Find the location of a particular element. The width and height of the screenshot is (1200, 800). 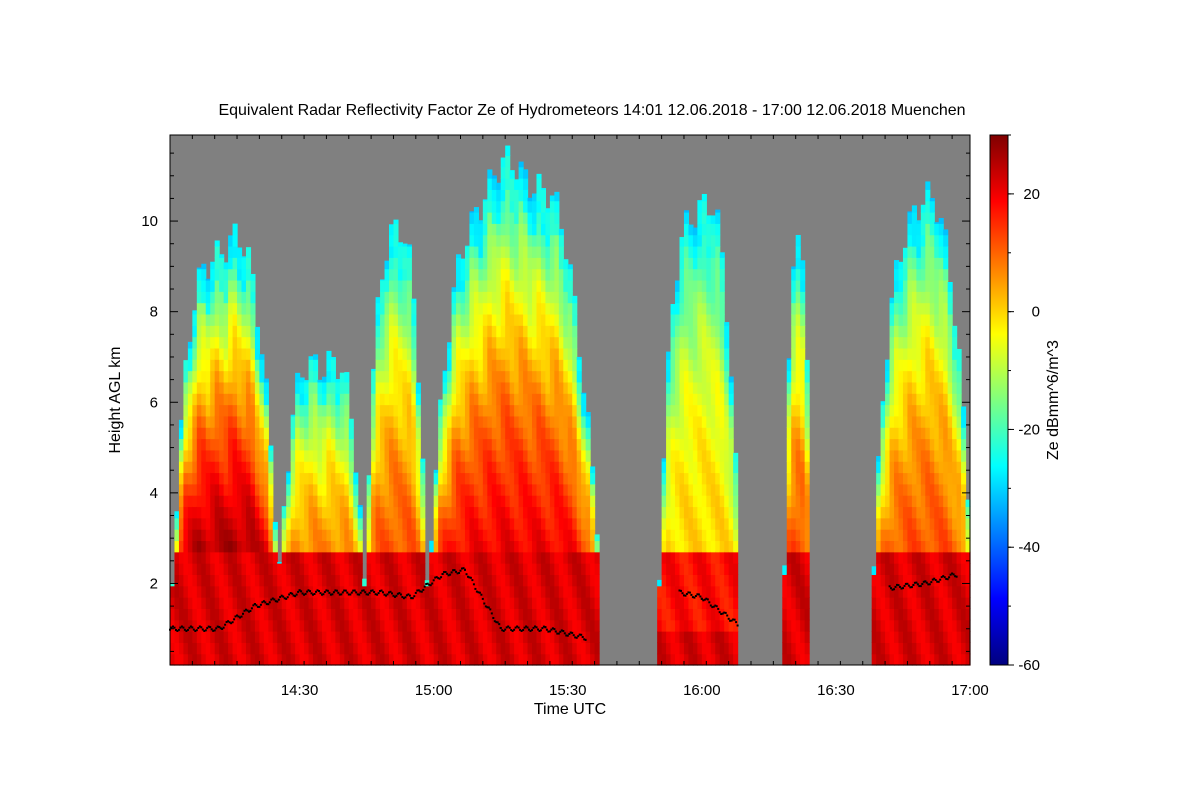

y-tick-label: 2 is located at coordinates (154, 583).